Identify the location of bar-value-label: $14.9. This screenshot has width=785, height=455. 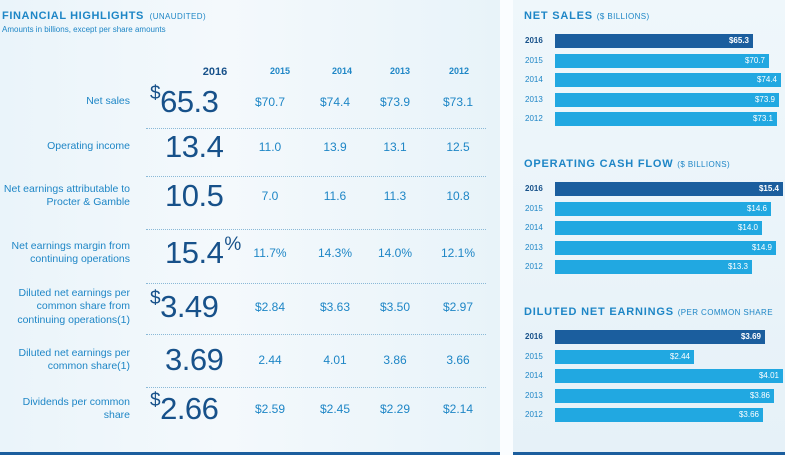
(761, 247).